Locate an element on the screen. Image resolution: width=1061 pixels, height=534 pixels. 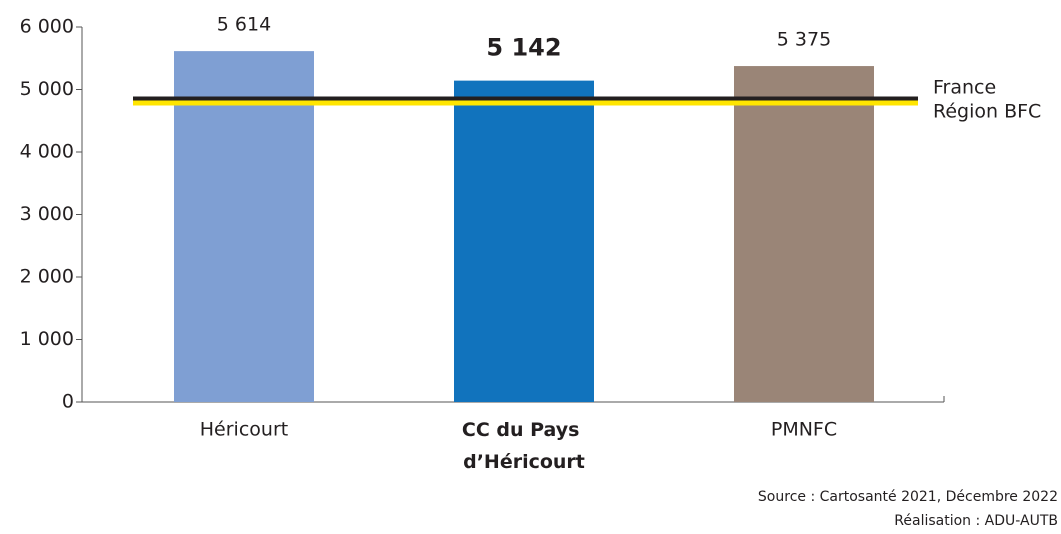
y-tick-label: 2 000 is located at coordinates (47, 277).